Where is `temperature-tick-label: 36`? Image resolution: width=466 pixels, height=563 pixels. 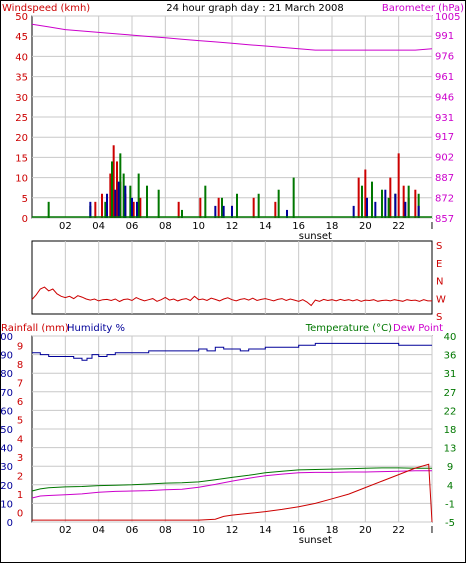 temperature-tick-label: 36 is located at coordinates (450, 356).